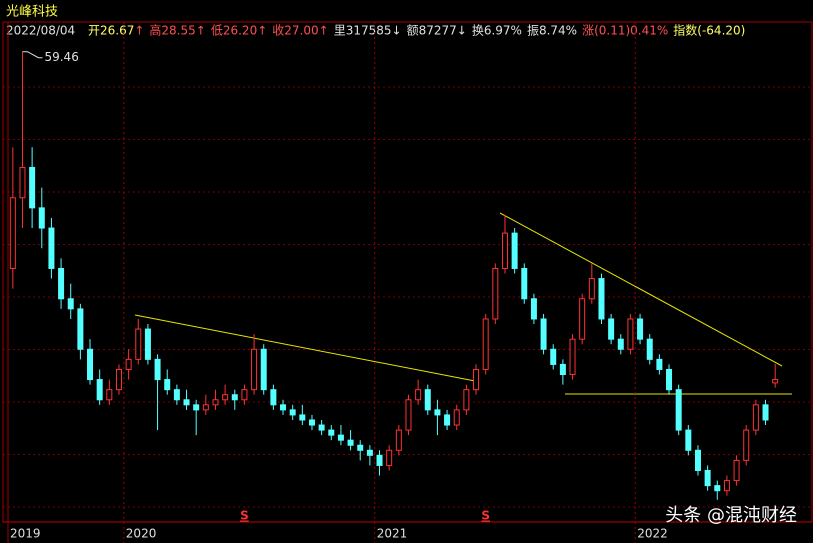  I want to click on stock-name: 光峰科技, so click(32, 12).